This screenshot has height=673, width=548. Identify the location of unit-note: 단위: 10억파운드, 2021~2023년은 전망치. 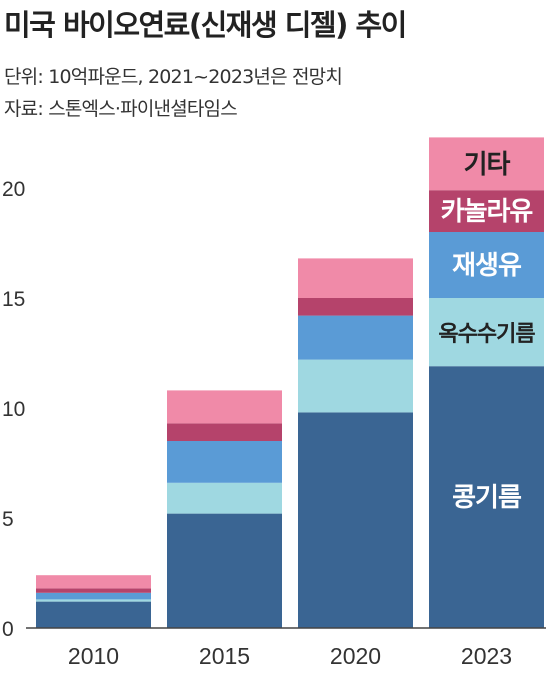
(173, 77).